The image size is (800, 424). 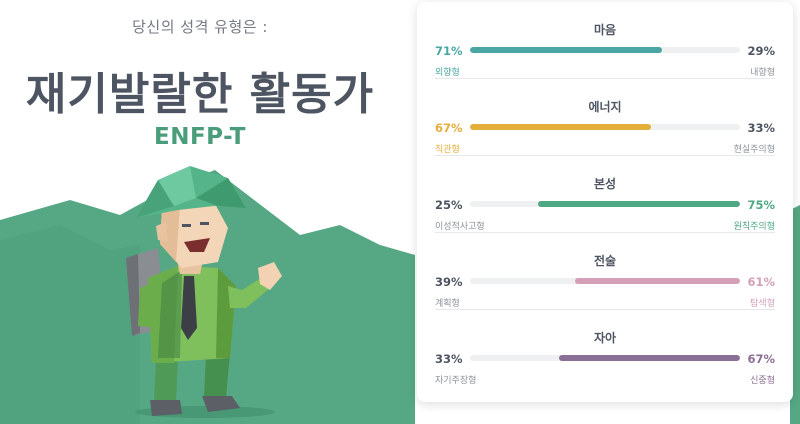 I want to click on trait-title: 자아, so click(x=605, y=338).